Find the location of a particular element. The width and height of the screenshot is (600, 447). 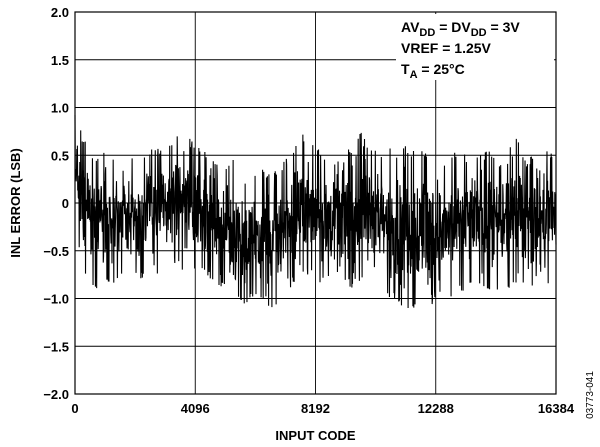

y-tick-label: 0.5 is located at coordinates (60, 155).